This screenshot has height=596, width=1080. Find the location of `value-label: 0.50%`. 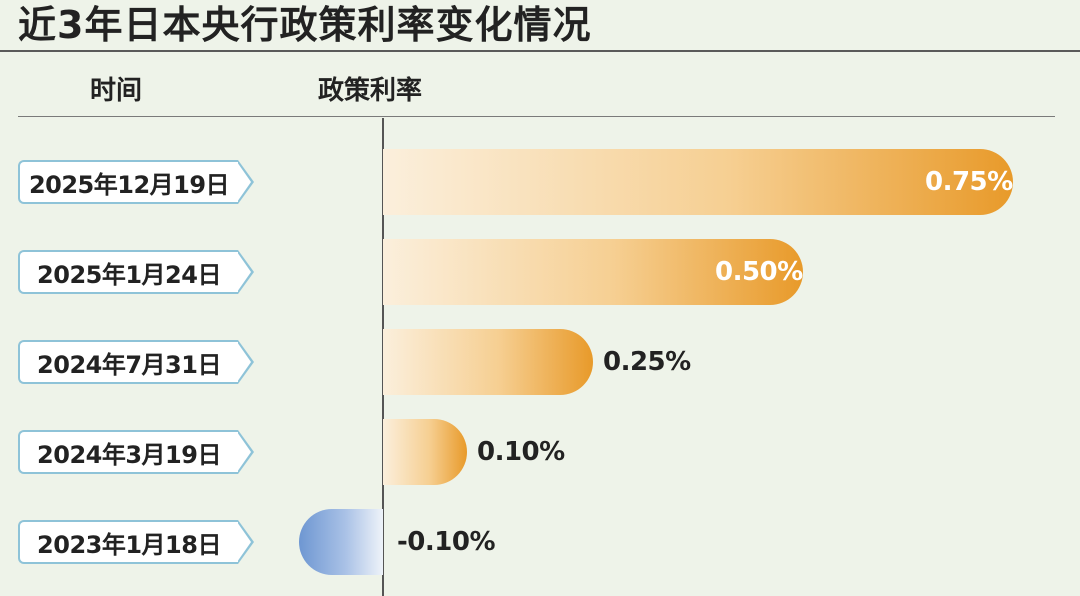

value-label: 0.50% is located at coordinates (759, 272).